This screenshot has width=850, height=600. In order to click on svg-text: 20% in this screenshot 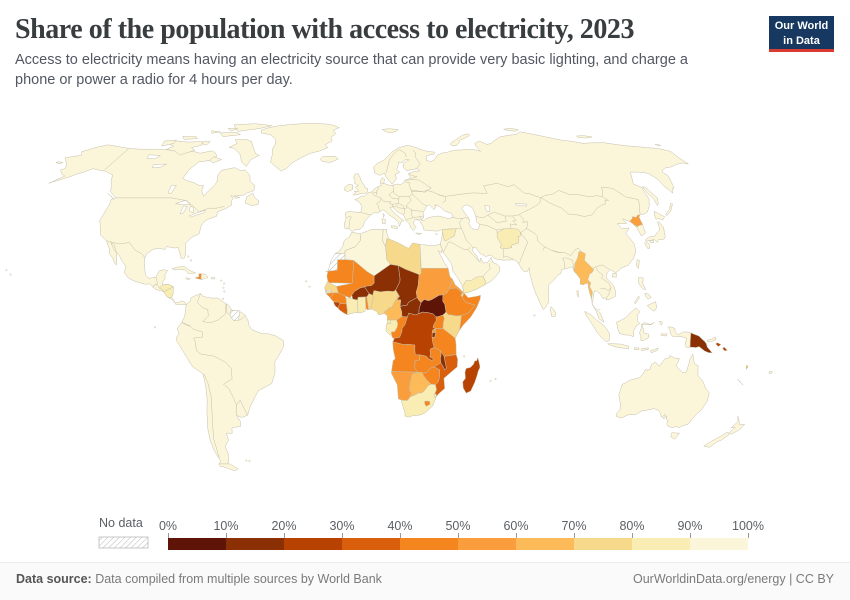, I will do `click(283, 526)`.